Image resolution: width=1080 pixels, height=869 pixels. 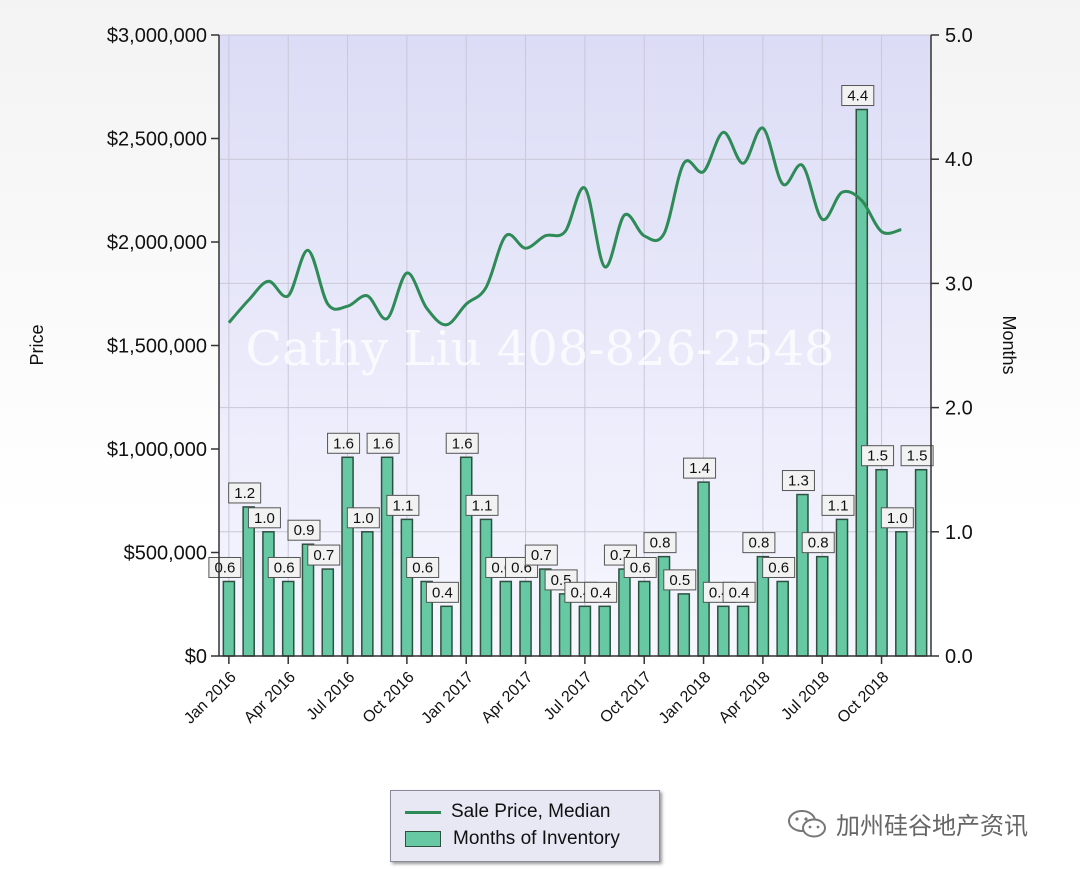 What do you see at coordinates (805, 696) in the screenshot?
I see `x-tick-label: Jul 2018` at bounding box center [805, 696].